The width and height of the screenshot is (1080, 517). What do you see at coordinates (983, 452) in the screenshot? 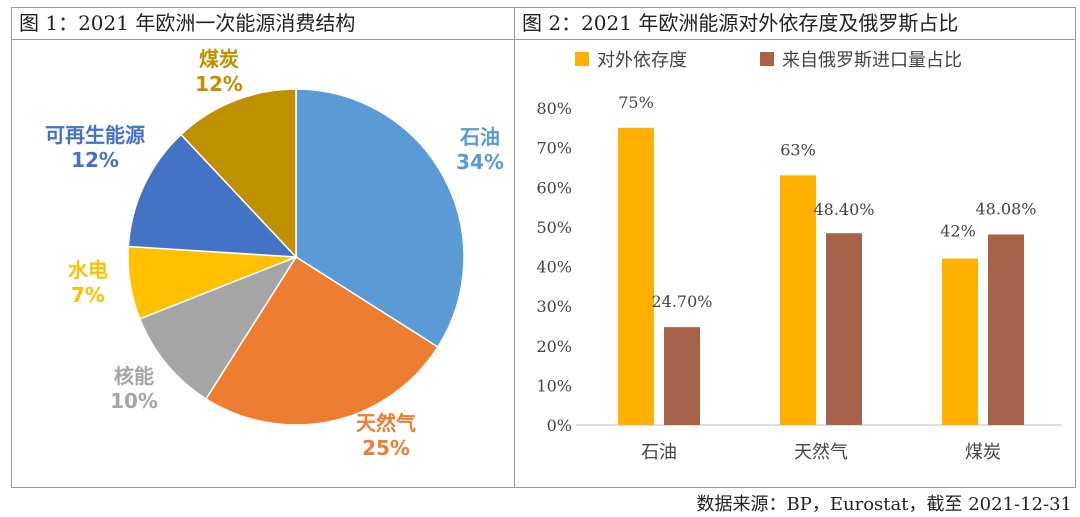
I see `x-category-label: 煤炭` at bounding box center [983, 452].